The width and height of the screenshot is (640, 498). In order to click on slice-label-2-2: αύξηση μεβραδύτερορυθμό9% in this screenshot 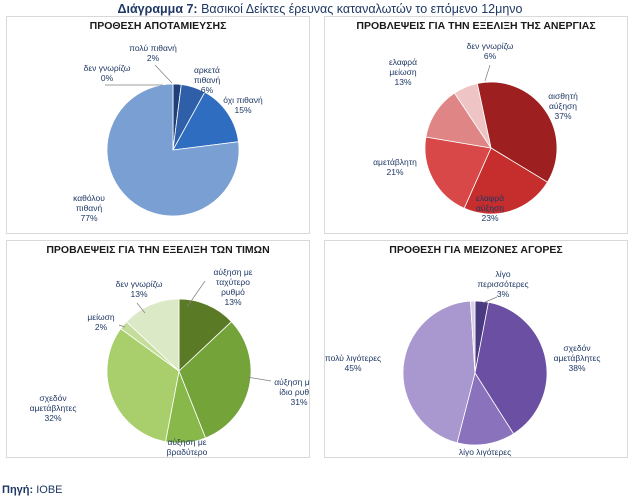, I will do `click(187, 447)`.